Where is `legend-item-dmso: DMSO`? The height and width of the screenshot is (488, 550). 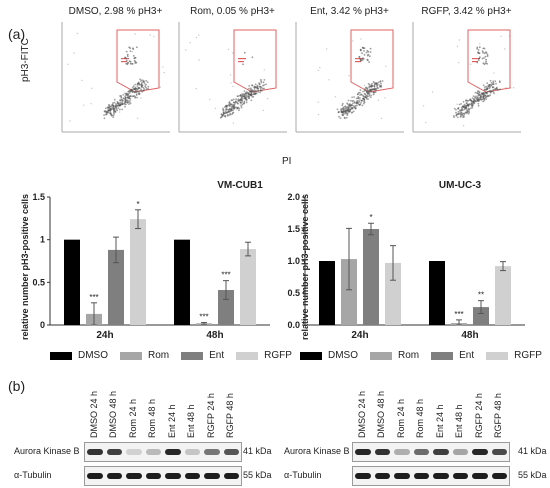 legend-item-dmso: DMSO is located at coordinates (79, 355).